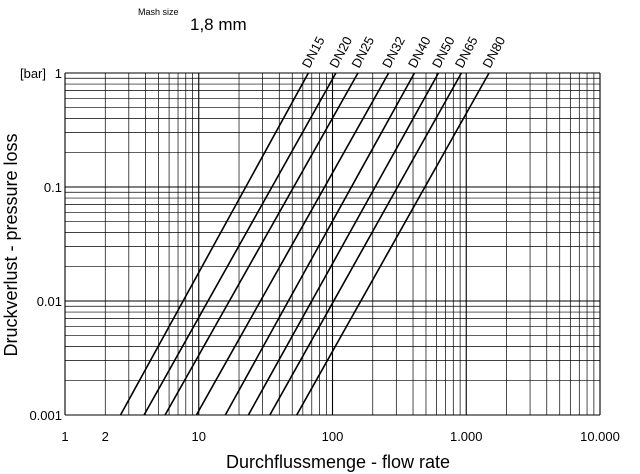 The image size is (640, 474). Describe the element at coordinates (53, 187) in the screenshot. I see `y-tick-label: 0.1` at that location.